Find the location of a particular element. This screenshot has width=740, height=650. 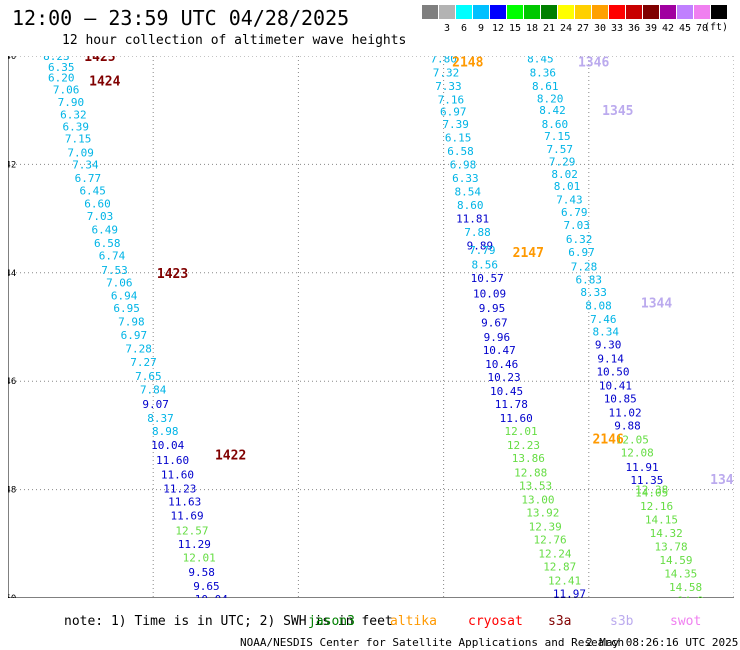

wave-height-label: 12.88 is located at coordinates (530, 472).